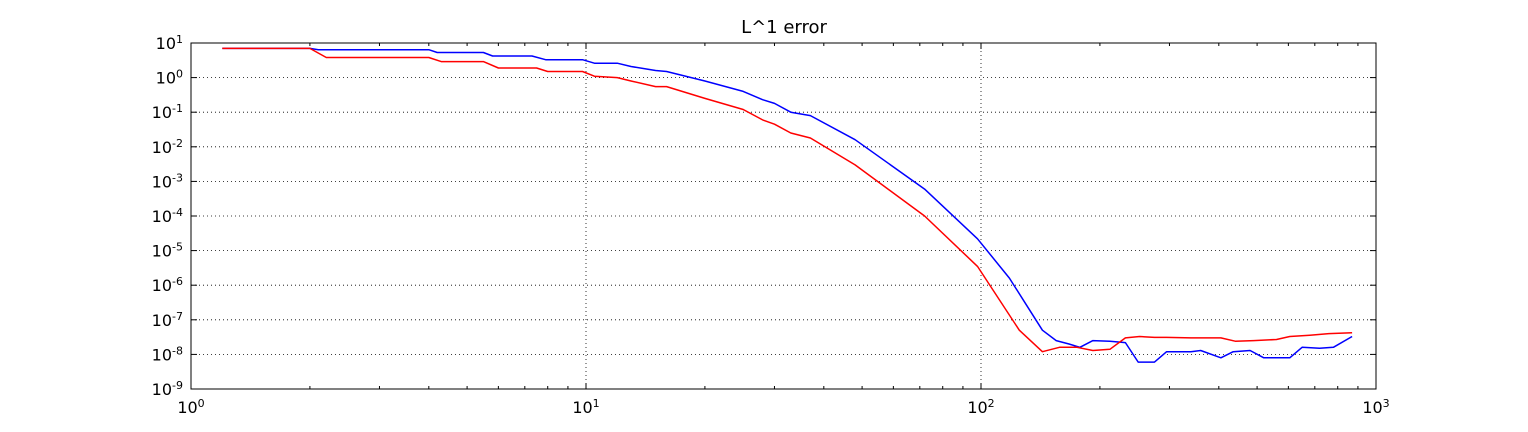  Describe the element at coordinates (177, 246) in the screenshot. I see `y-tick-label-exponent: -5` at that location.